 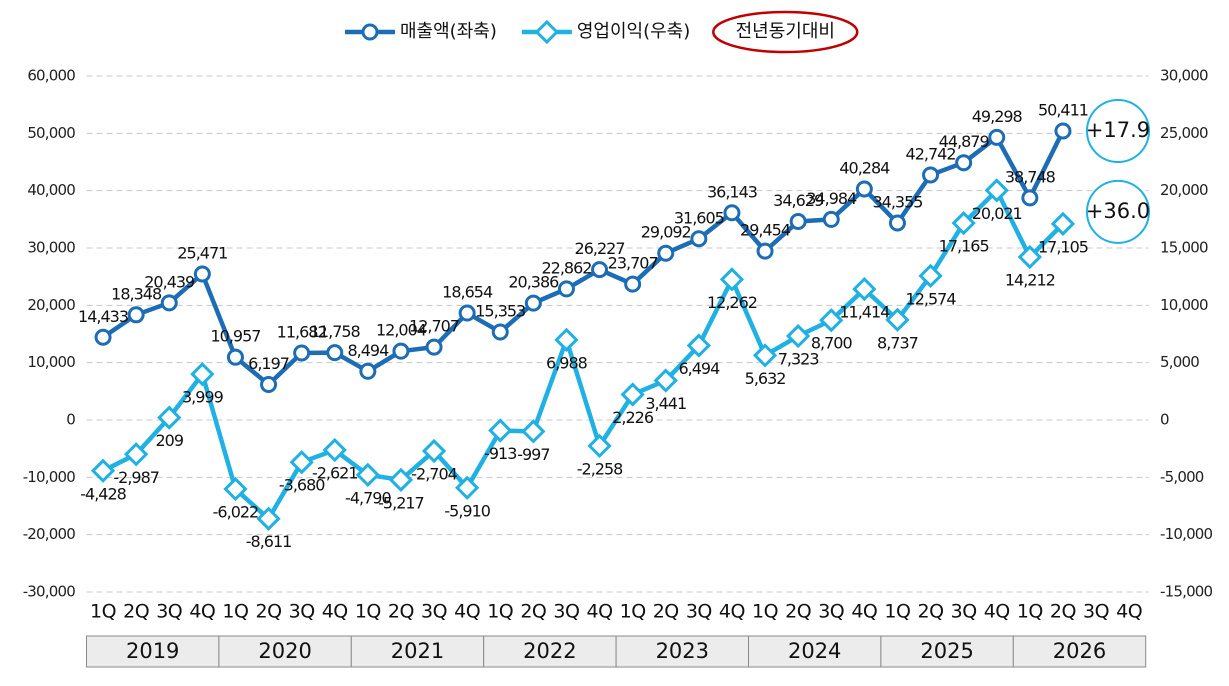 What do you see at coordinates (368, 497) in the screenshot?
I see `value-label: -4,790` at bounding box center [368, 497].